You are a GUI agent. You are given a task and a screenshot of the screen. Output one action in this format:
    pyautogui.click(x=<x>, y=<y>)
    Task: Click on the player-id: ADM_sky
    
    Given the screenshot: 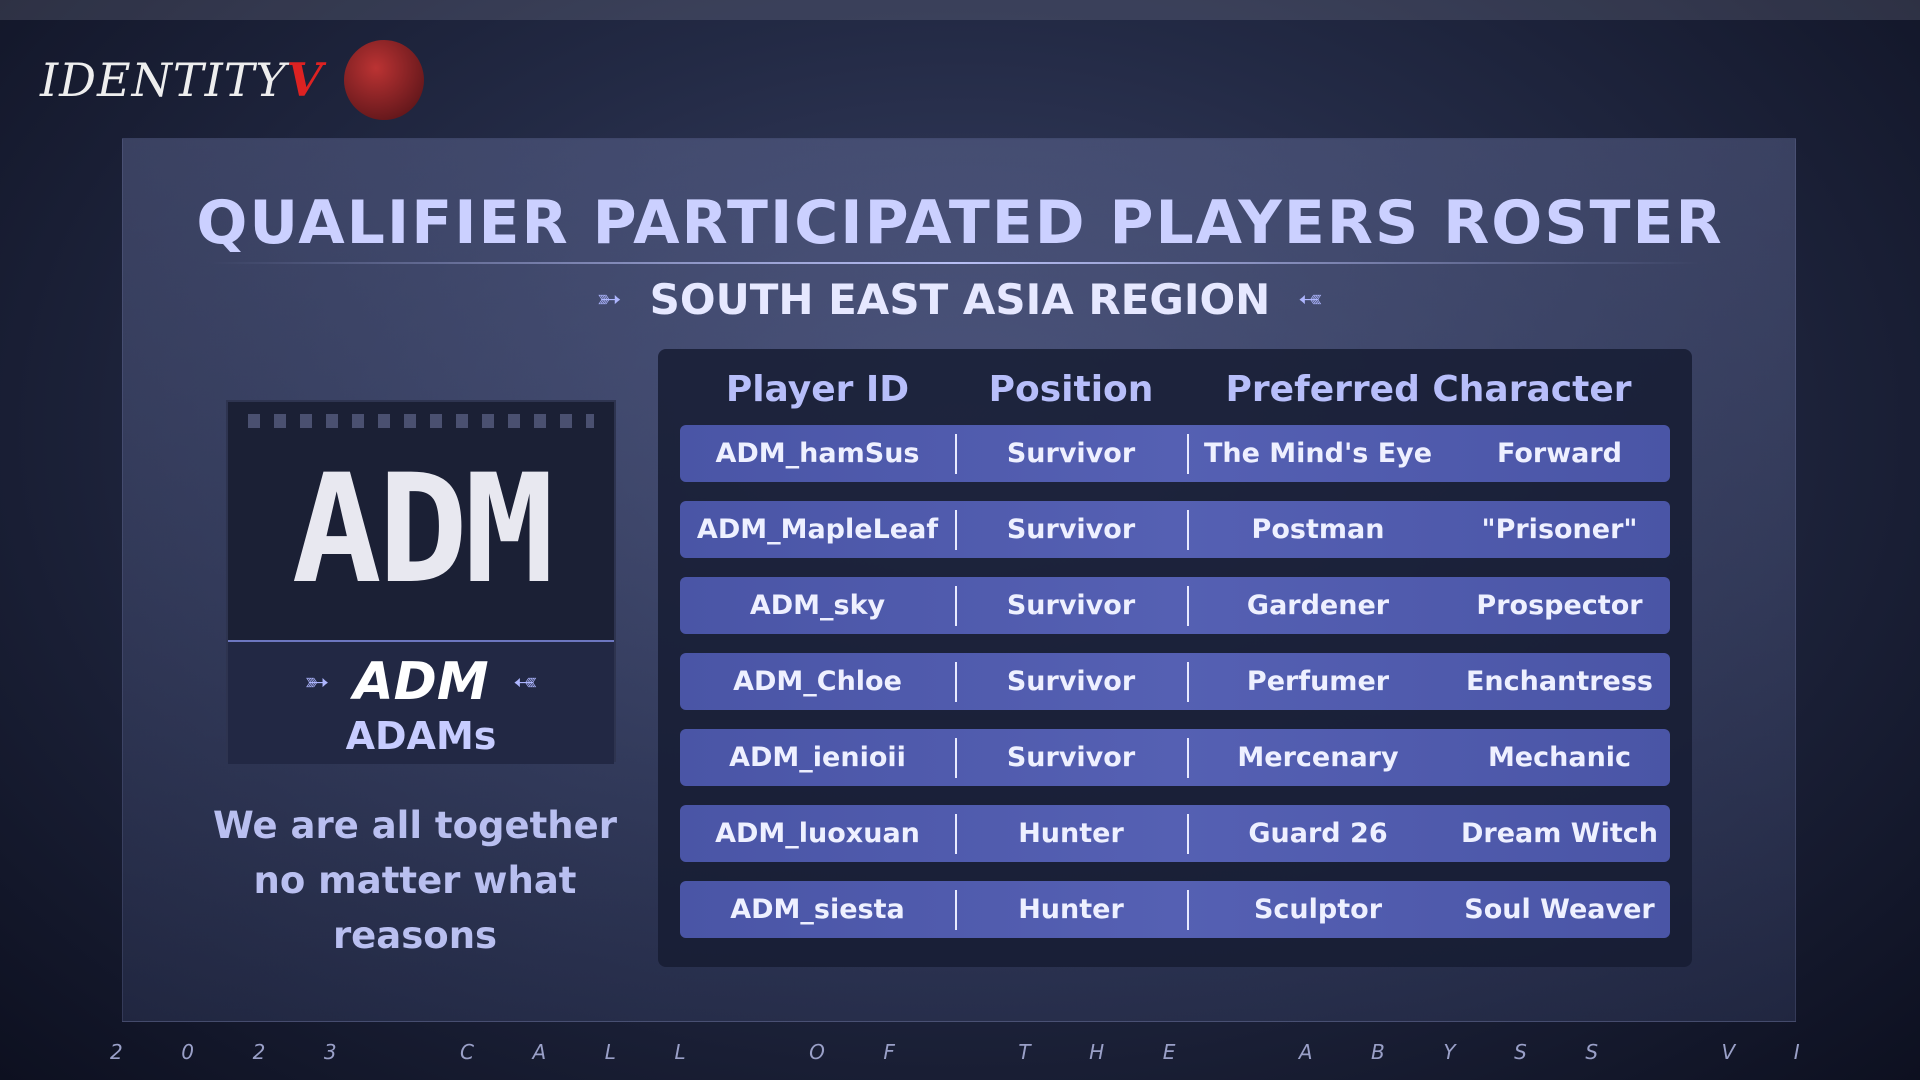 What is the action you would take?
    pyautogui.click(x=817, y=605)
    